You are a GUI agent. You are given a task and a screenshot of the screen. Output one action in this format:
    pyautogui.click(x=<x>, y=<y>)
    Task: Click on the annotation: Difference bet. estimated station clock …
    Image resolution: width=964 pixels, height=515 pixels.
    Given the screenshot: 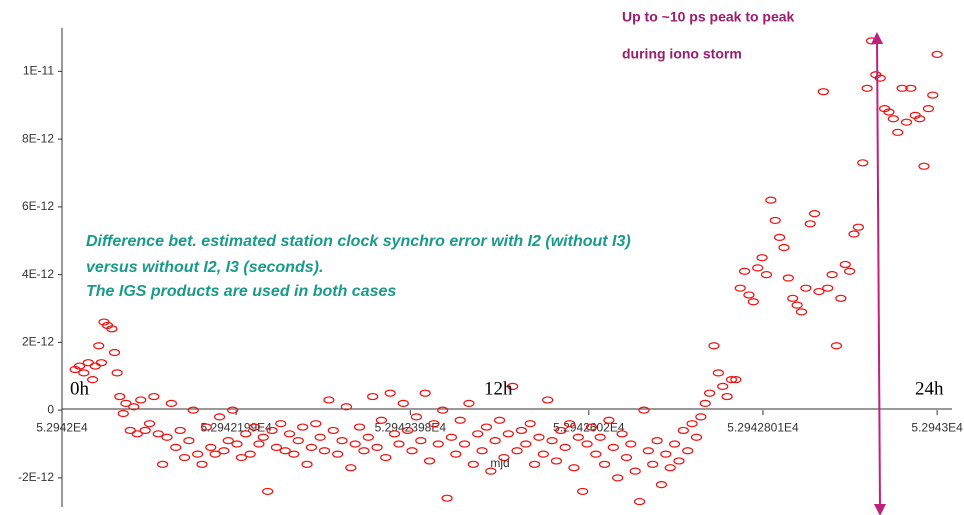 What is the action you would take?
    pyautogui.click(x=358, y=241)
    